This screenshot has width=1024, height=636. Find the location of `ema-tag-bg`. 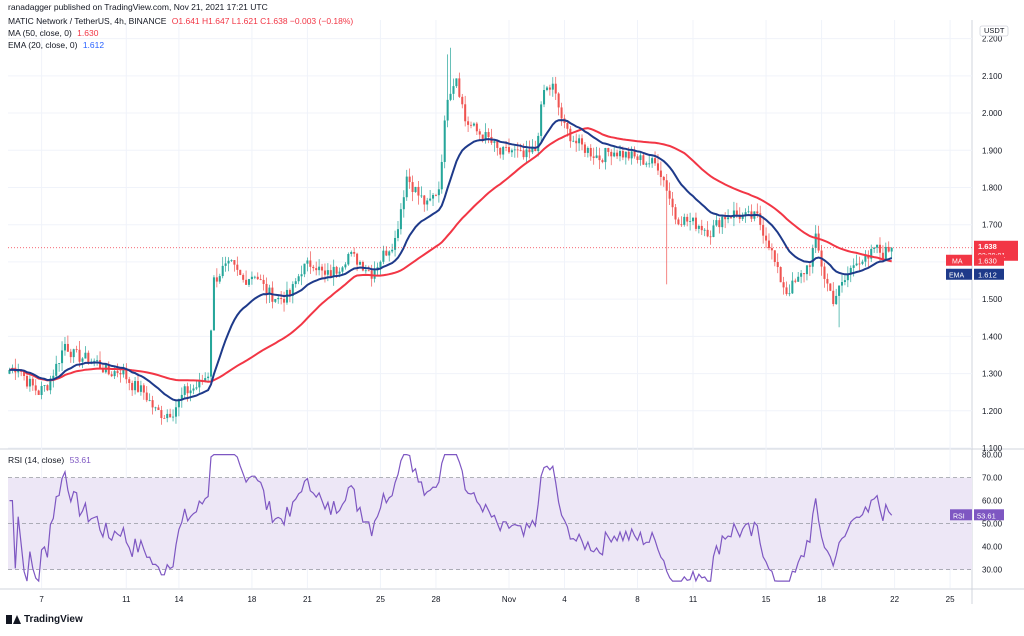

ema-tag-bg is located at coordinates (989, 274).